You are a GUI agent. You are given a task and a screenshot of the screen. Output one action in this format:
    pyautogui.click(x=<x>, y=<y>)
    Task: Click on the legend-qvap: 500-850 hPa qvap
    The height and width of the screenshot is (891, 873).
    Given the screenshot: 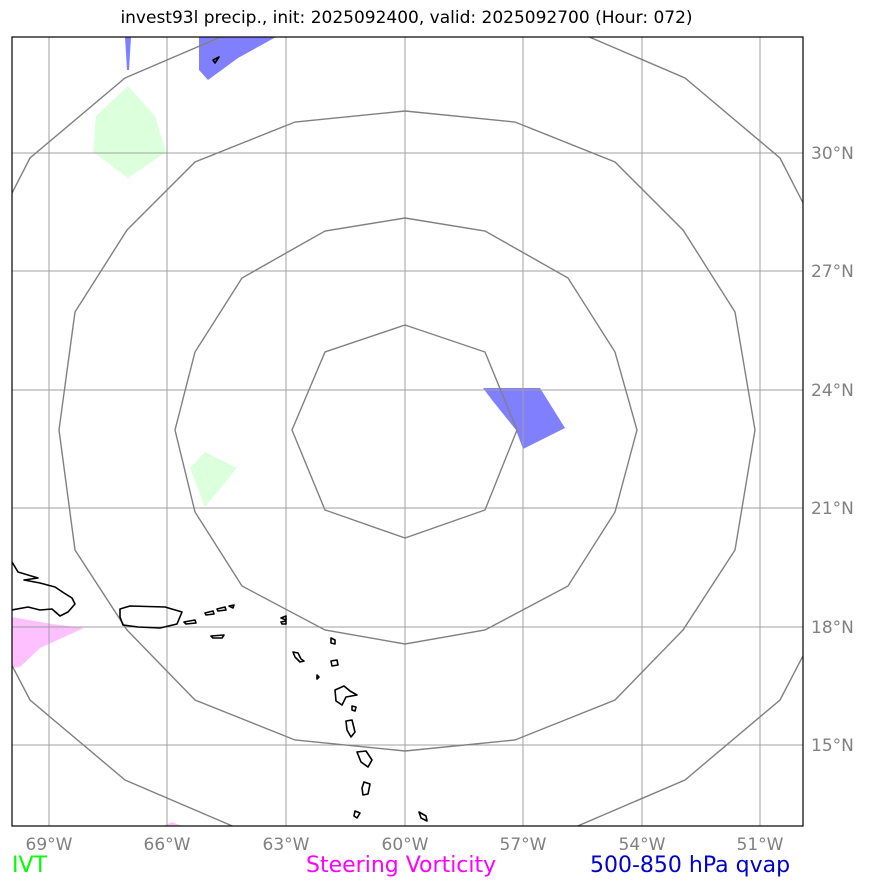 What is the action you would take?
    pyautogui.click(x=690, y=865)
    